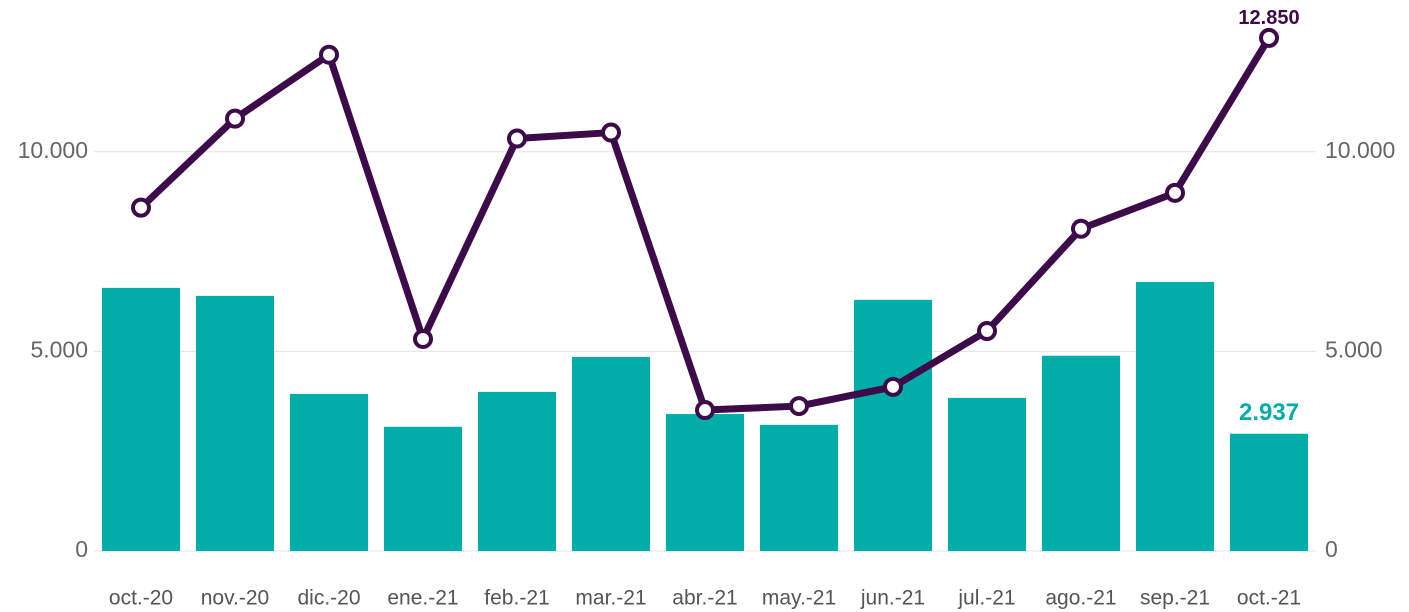 This screenshot has height=612, width=1409. Describe the element at coordinates (59, 349) in the screenshot. I see `y-tick-label: 5.000` at that location.